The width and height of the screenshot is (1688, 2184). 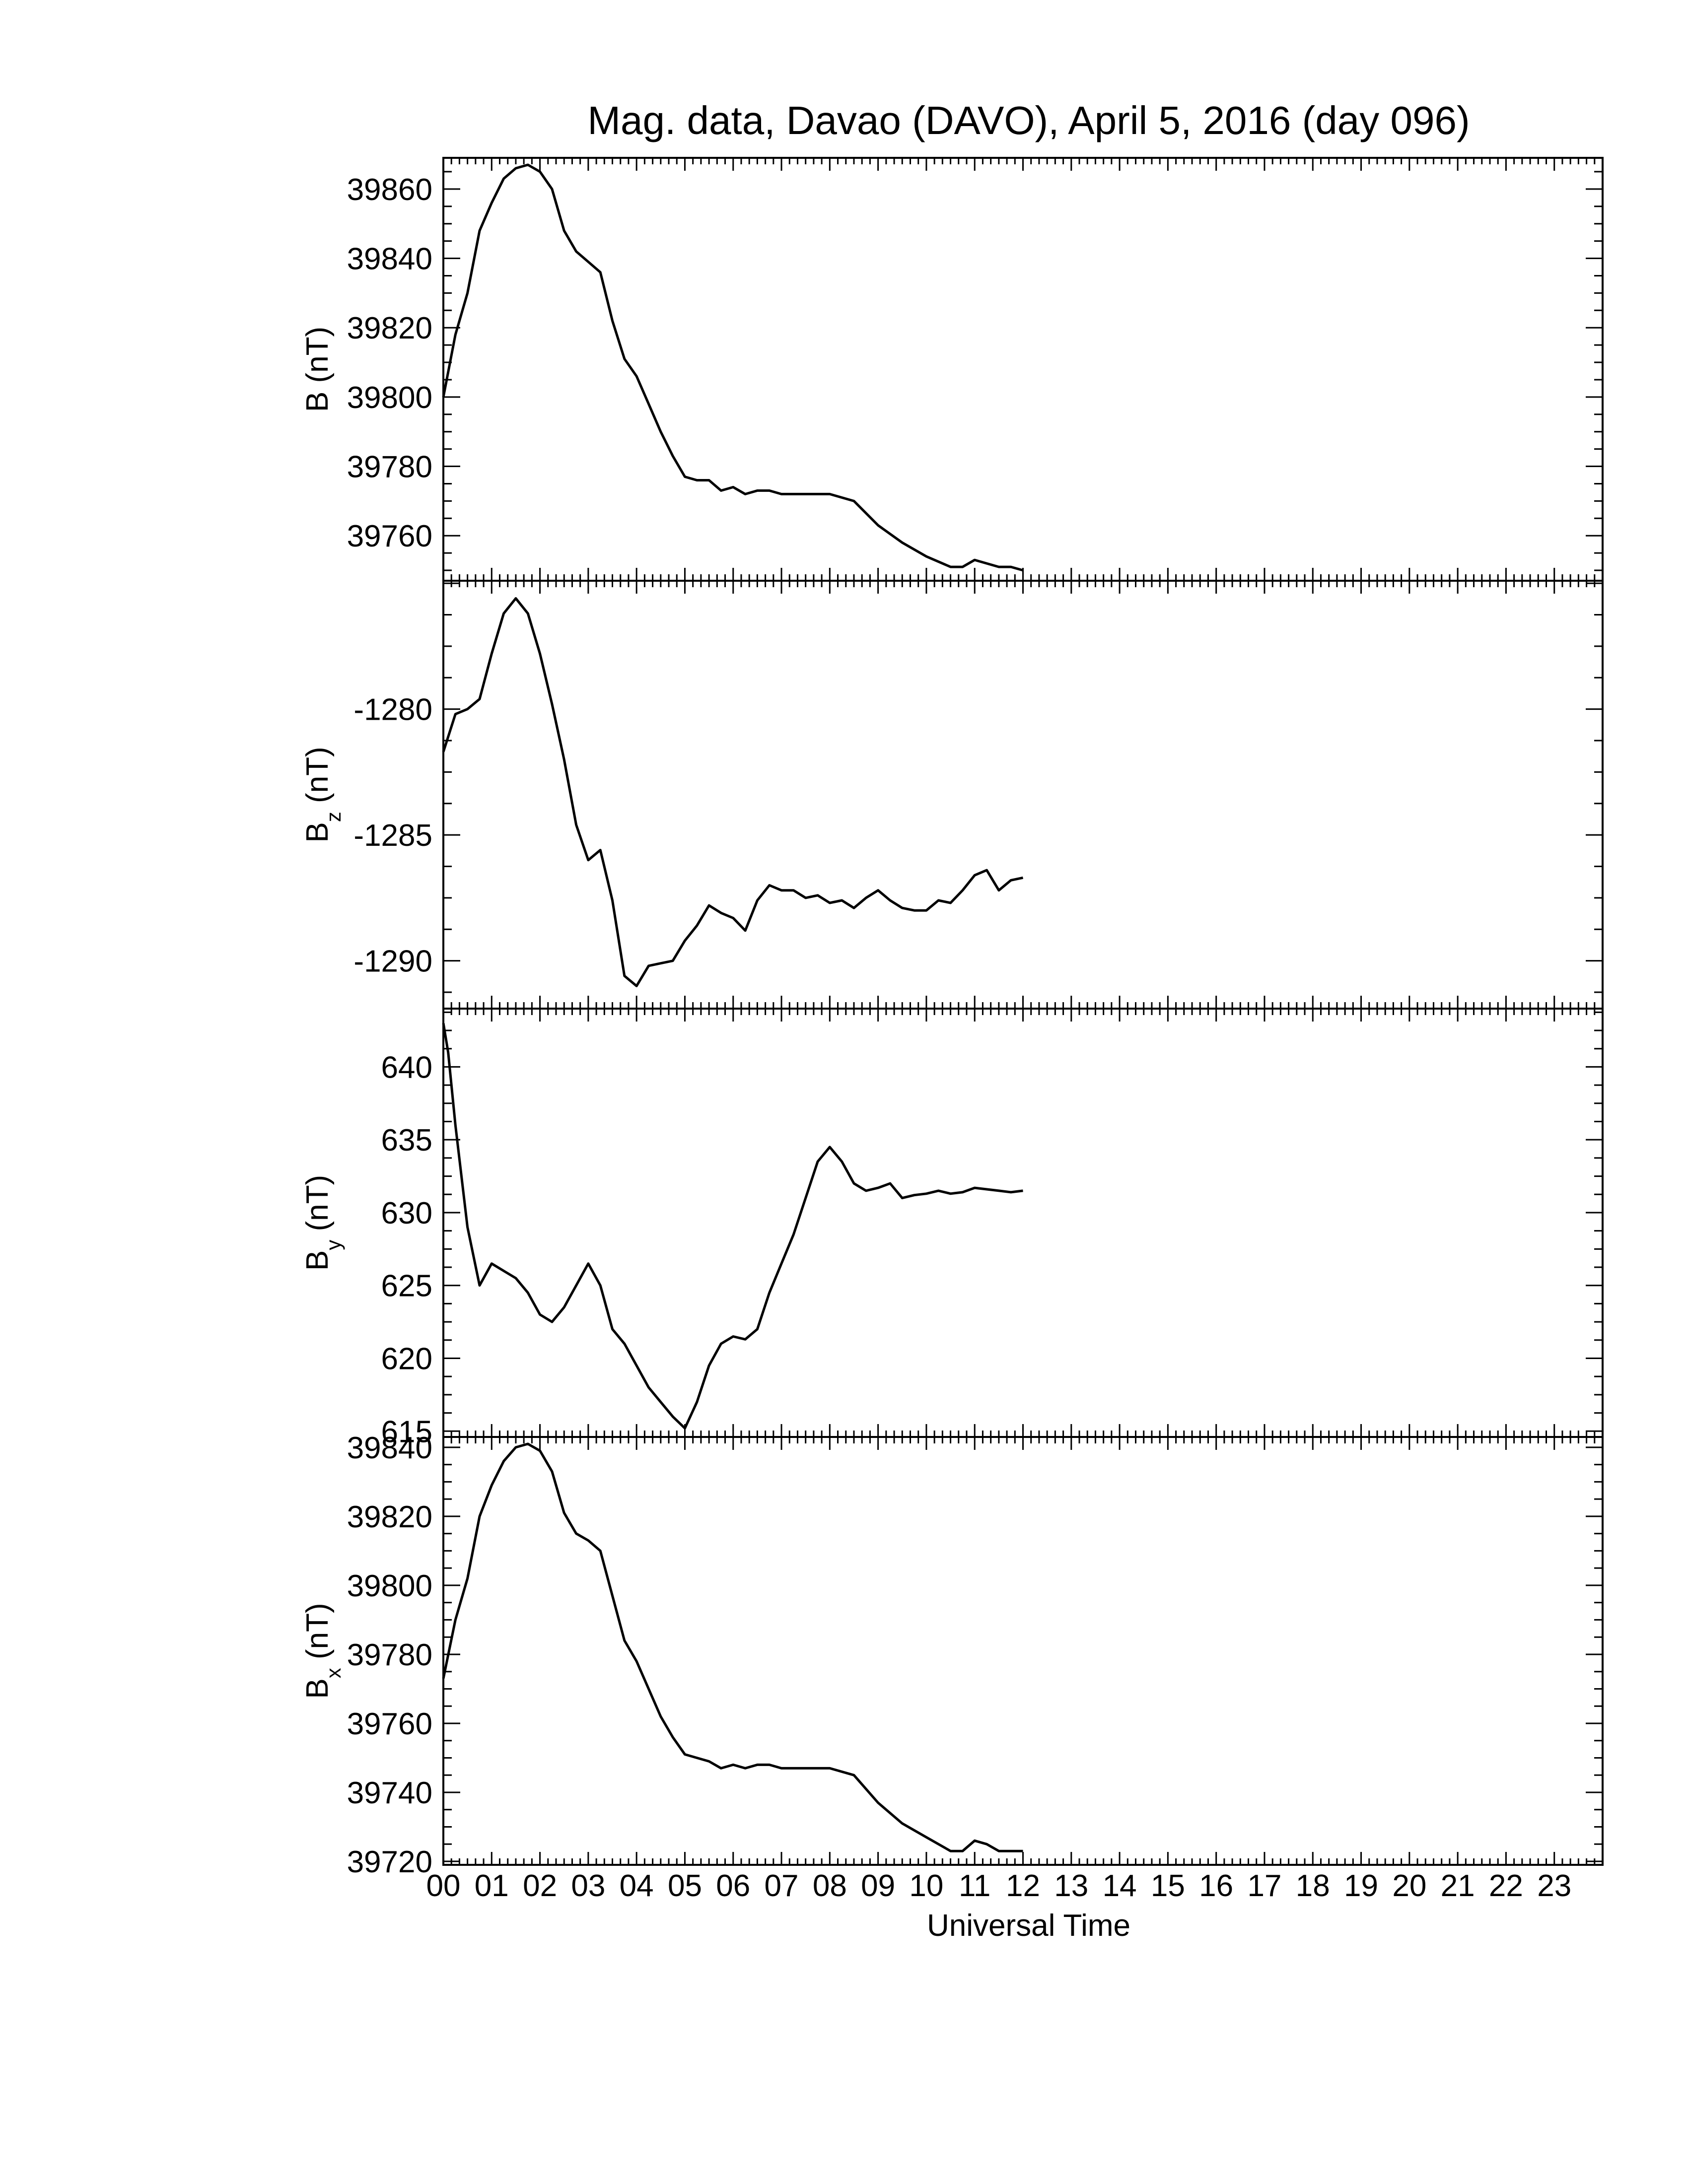 I want to click on y-tick-label: -1285, so click(x=392, y=836).